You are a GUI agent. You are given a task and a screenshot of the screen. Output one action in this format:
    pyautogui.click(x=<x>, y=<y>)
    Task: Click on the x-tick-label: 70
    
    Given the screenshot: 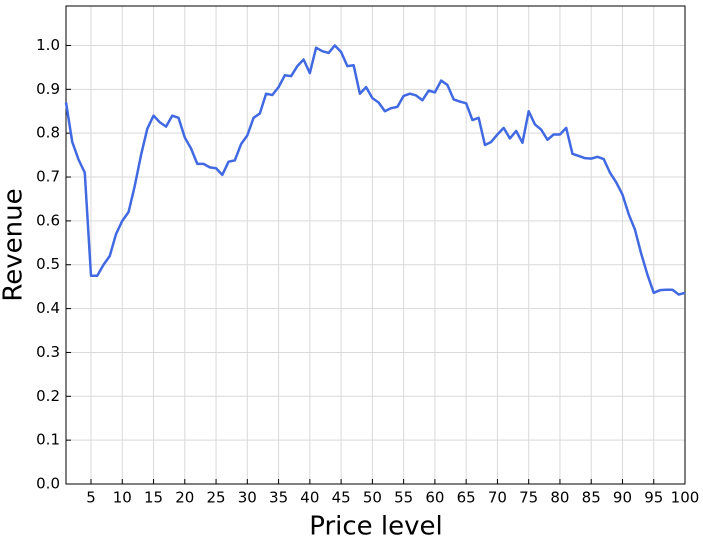 What is the action you would take?
    pyautogui.click(x=497, y=498)
    